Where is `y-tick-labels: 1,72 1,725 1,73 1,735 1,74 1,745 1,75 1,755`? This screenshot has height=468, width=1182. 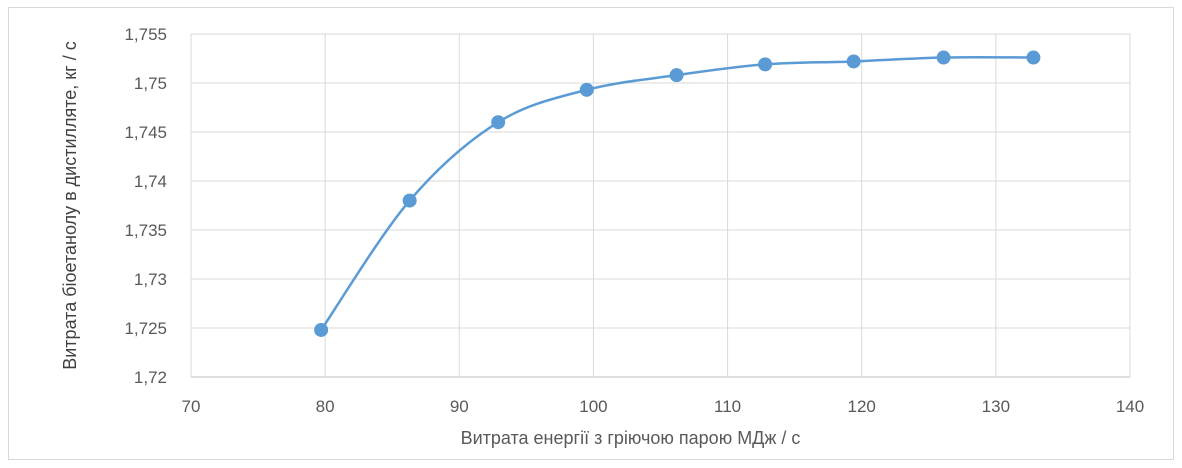
y-tick-labels: 1,72 1,725 1,73 1,735 1,74 1,745 1,75 1,755 is located at coordinates (145, 206).